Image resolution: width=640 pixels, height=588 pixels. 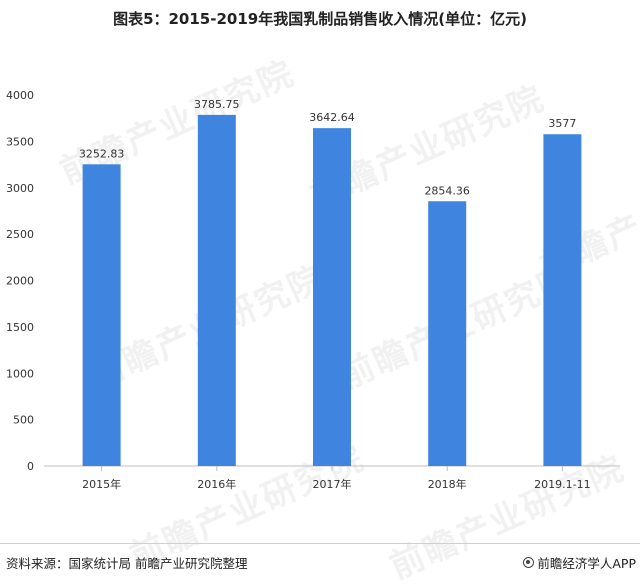 What do you see at coordinates (332, 484) in the screenshot?
I see `x-tick-label: 2017年` at bounding box center [332, 484].